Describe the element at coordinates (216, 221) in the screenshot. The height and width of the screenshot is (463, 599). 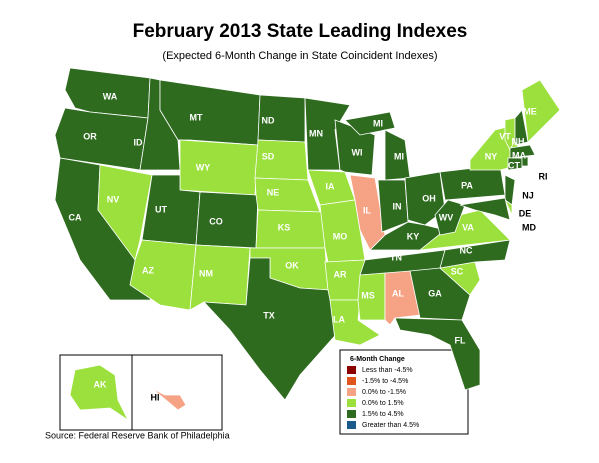
I see `state-label: CO` at that location.